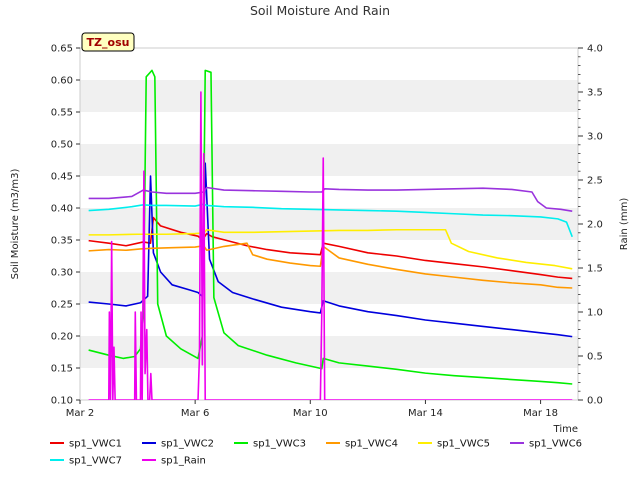 This screenshot has width=640, height=480. I want to click on y2-tick-label: 3.5, so click(595, 93).